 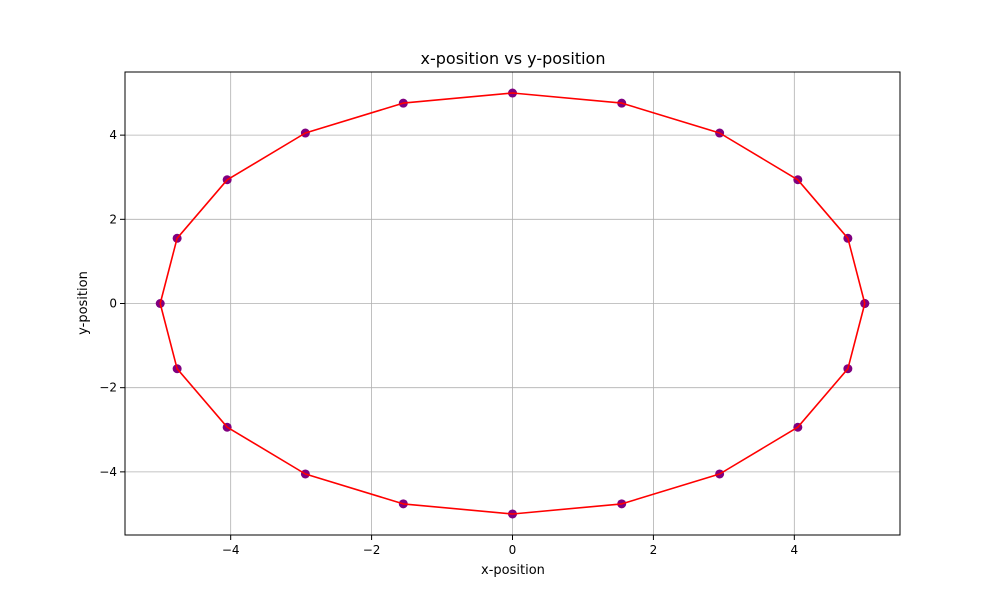 I want to click on x-tick-label: −4, so click(x=231, y=550).